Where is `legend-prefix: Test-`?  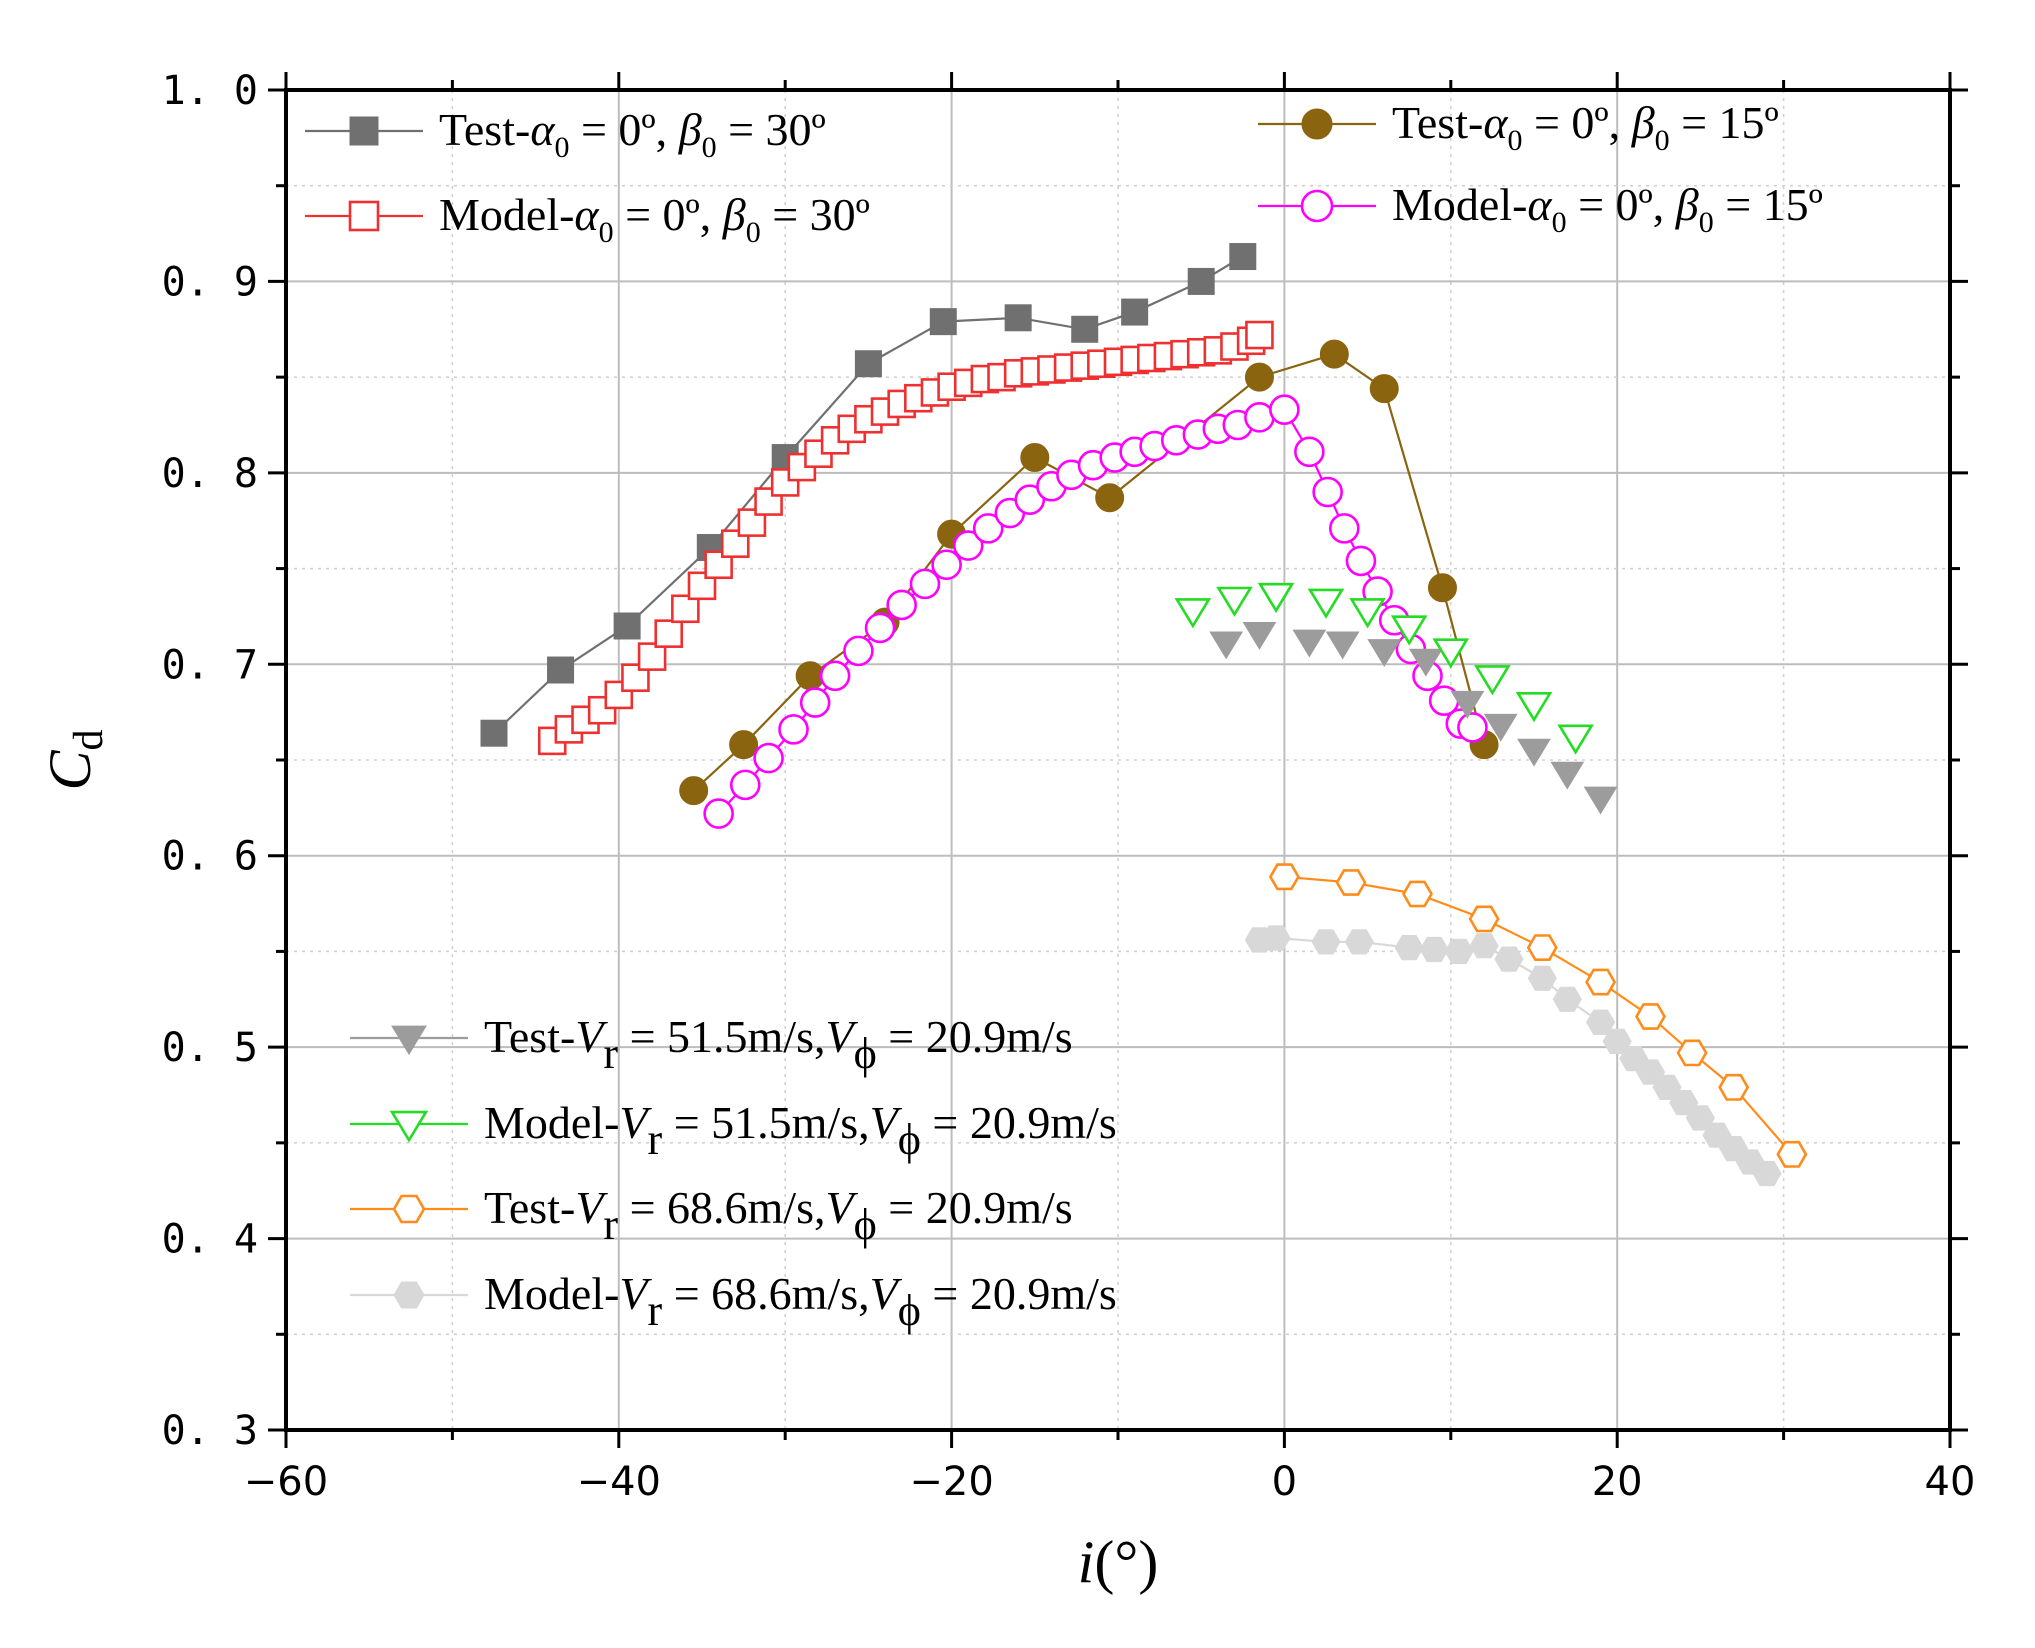 legend-prefix: Test- is located at coordinates (1437, 122).